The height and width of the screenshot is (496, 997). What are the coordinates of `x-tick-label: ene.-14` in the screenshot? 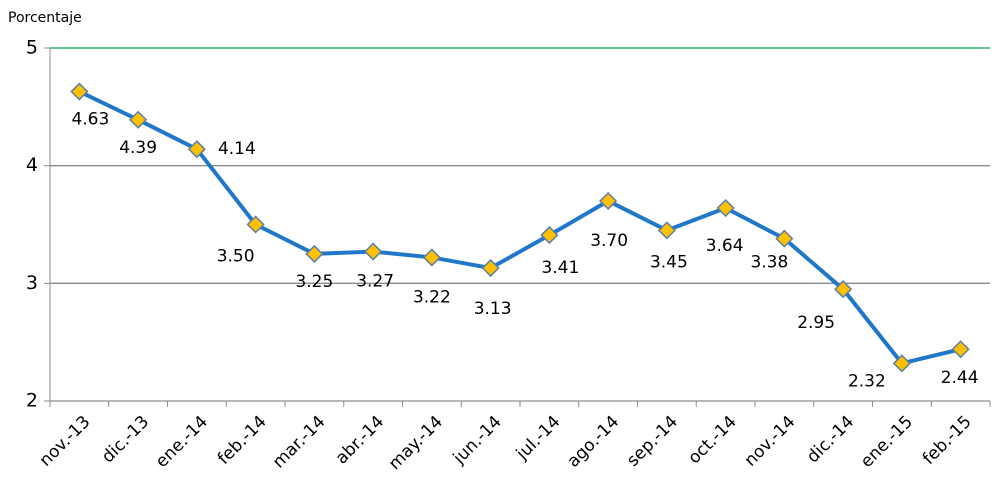 It's located at (182, 442).